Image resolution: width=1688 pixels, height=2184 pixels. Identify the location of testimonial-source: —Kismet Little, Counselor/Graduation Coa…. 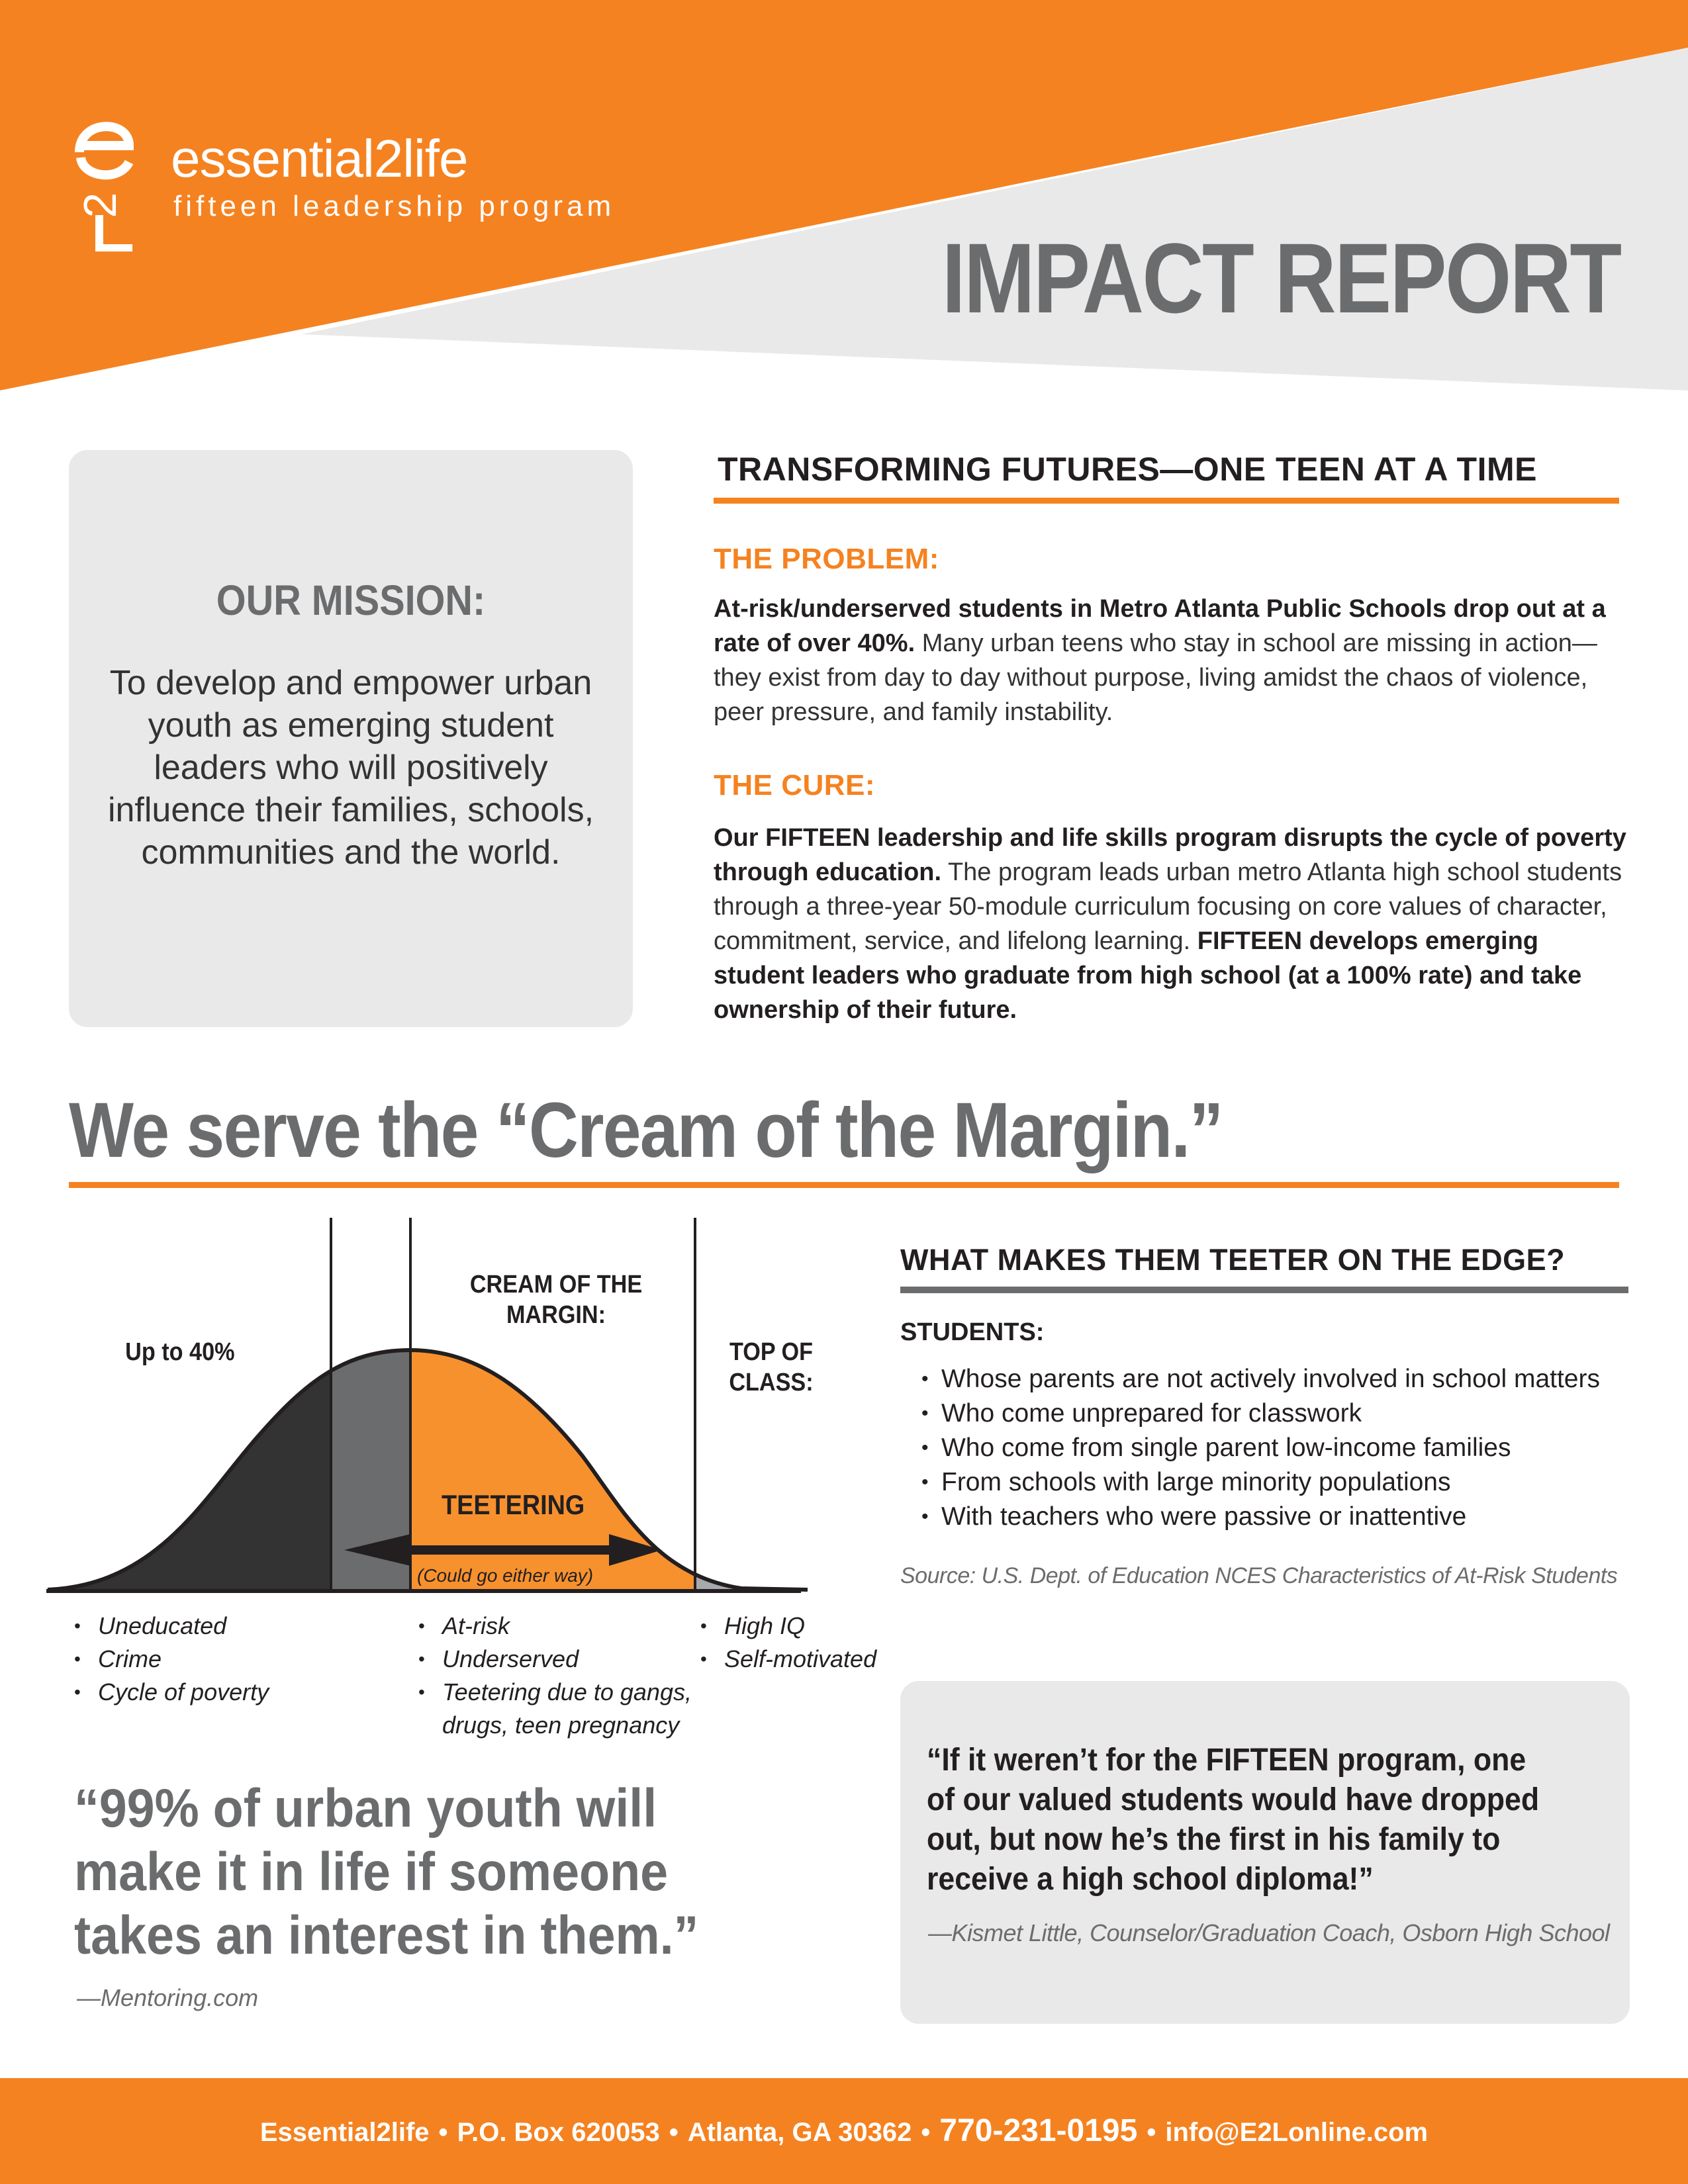
(1269, 1932).